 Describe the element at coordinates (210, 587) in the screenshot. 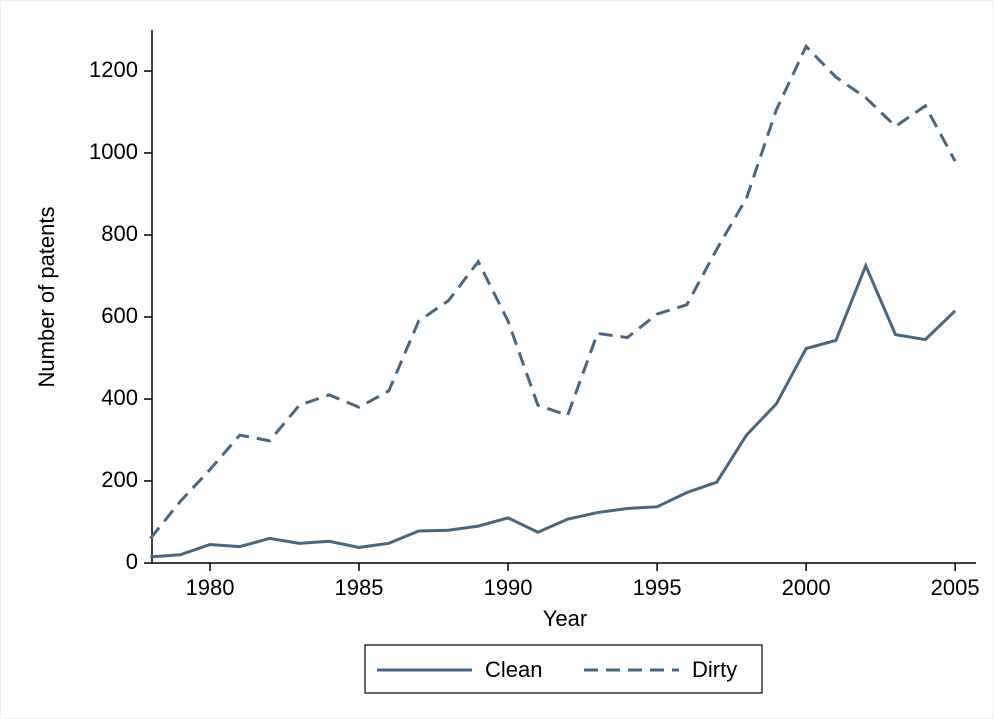

I see `x-tick-label: 1980` at that location.